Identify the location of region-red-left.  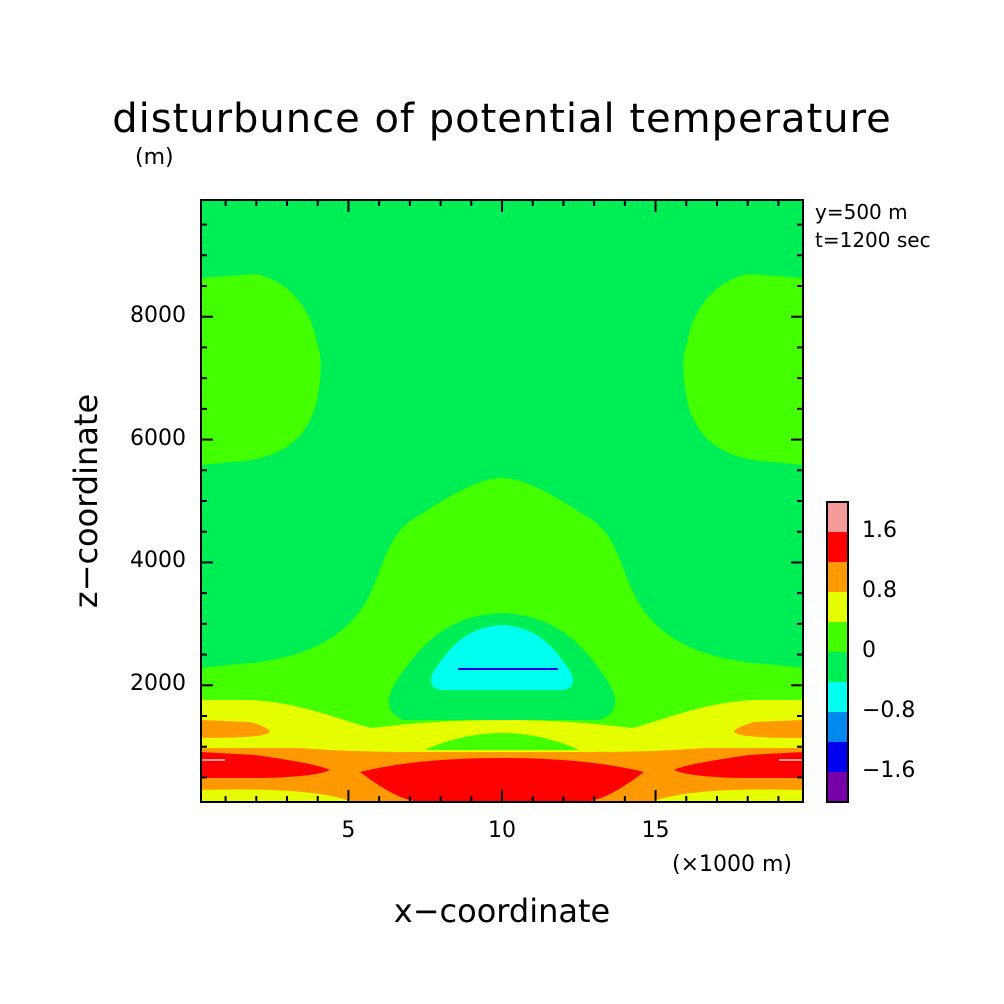
(265, 765).